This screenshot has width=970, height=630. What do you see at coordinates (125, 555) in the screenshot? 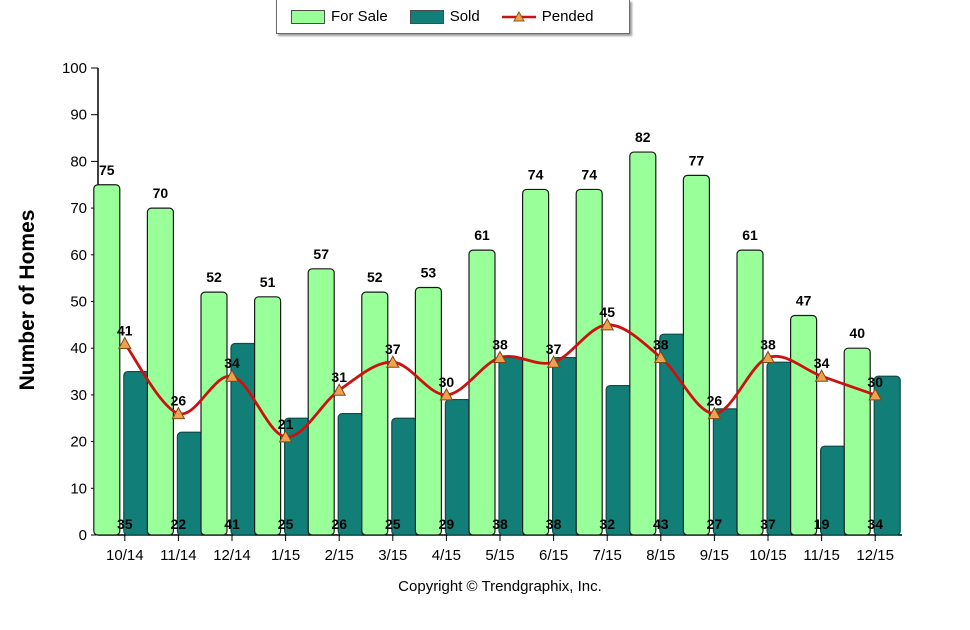
I see `x-tick-label: 10/14` at bounding box center [125, 555].